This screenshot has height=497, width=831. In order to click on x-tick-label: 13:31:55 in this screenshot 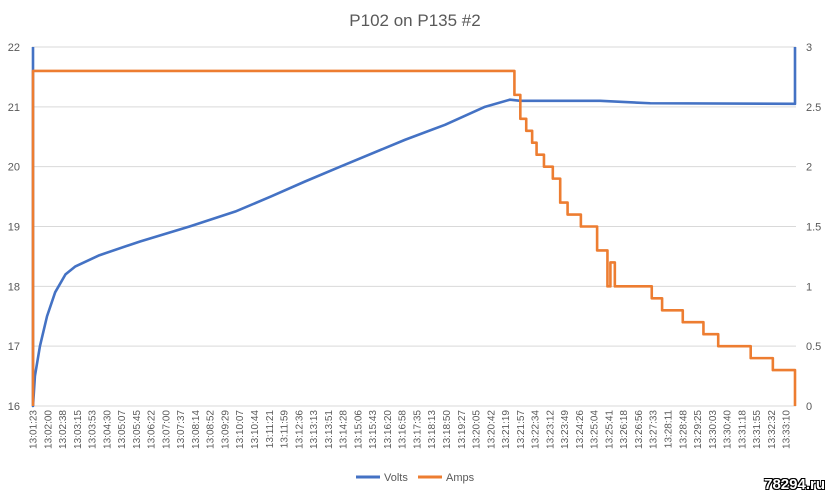, I will do `click(757, 429)`.